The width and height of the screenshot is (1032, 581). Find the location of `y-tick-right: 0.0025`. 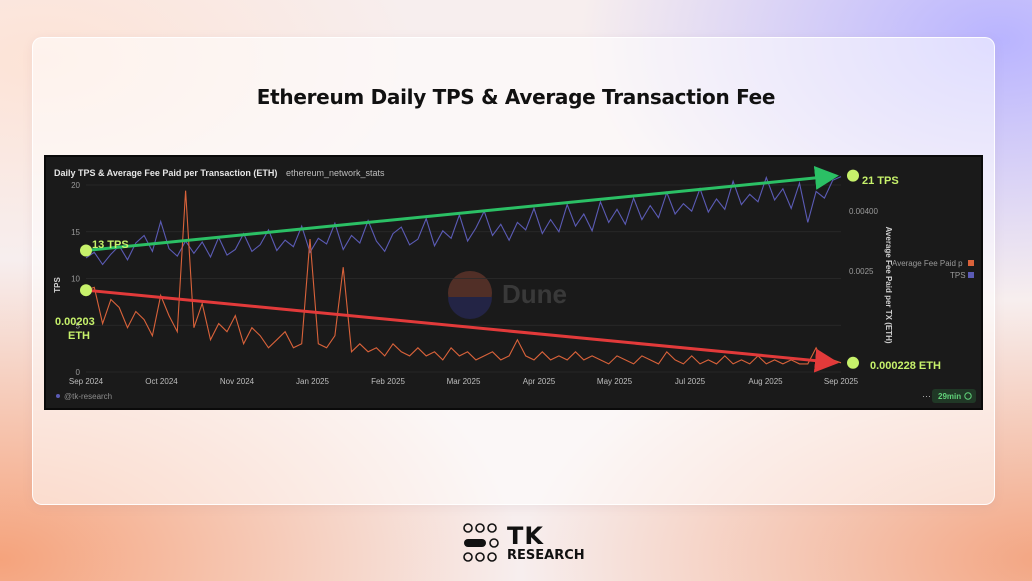

y-tick-right: 0.0025 is located at coordinates (861, 271).